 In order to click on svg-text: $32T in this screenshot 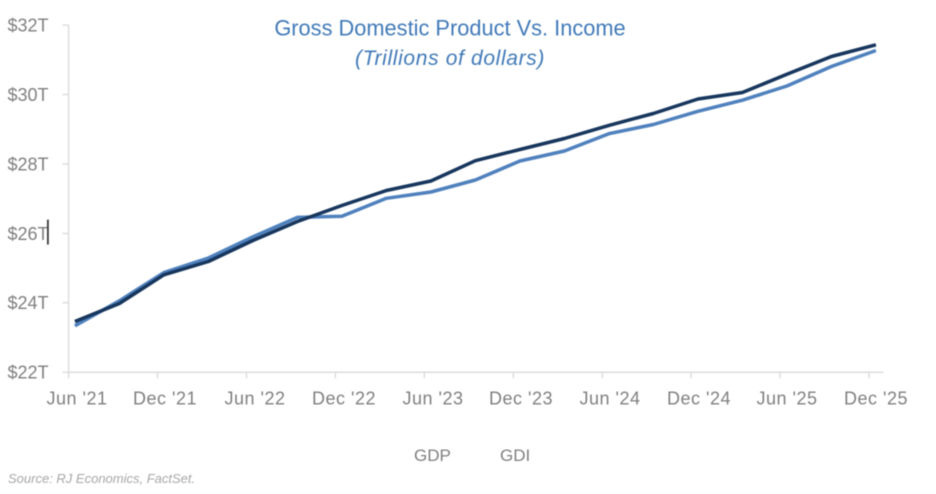, I will do `click(27, 26)`.